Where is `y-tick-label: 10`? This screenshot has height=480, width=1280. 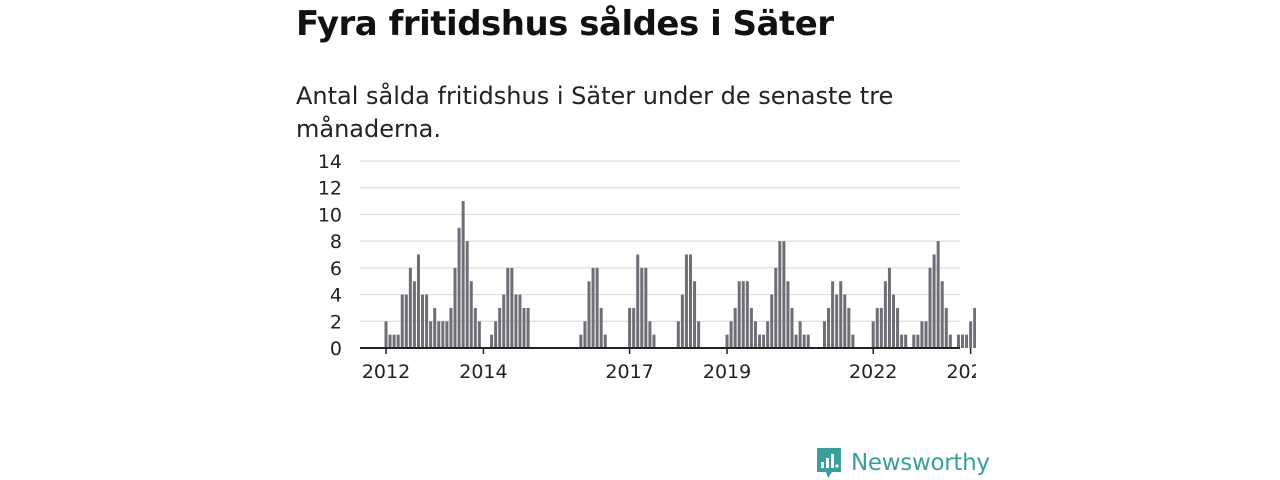 y-tick-label: 10 is located at coordinates (330, 215).